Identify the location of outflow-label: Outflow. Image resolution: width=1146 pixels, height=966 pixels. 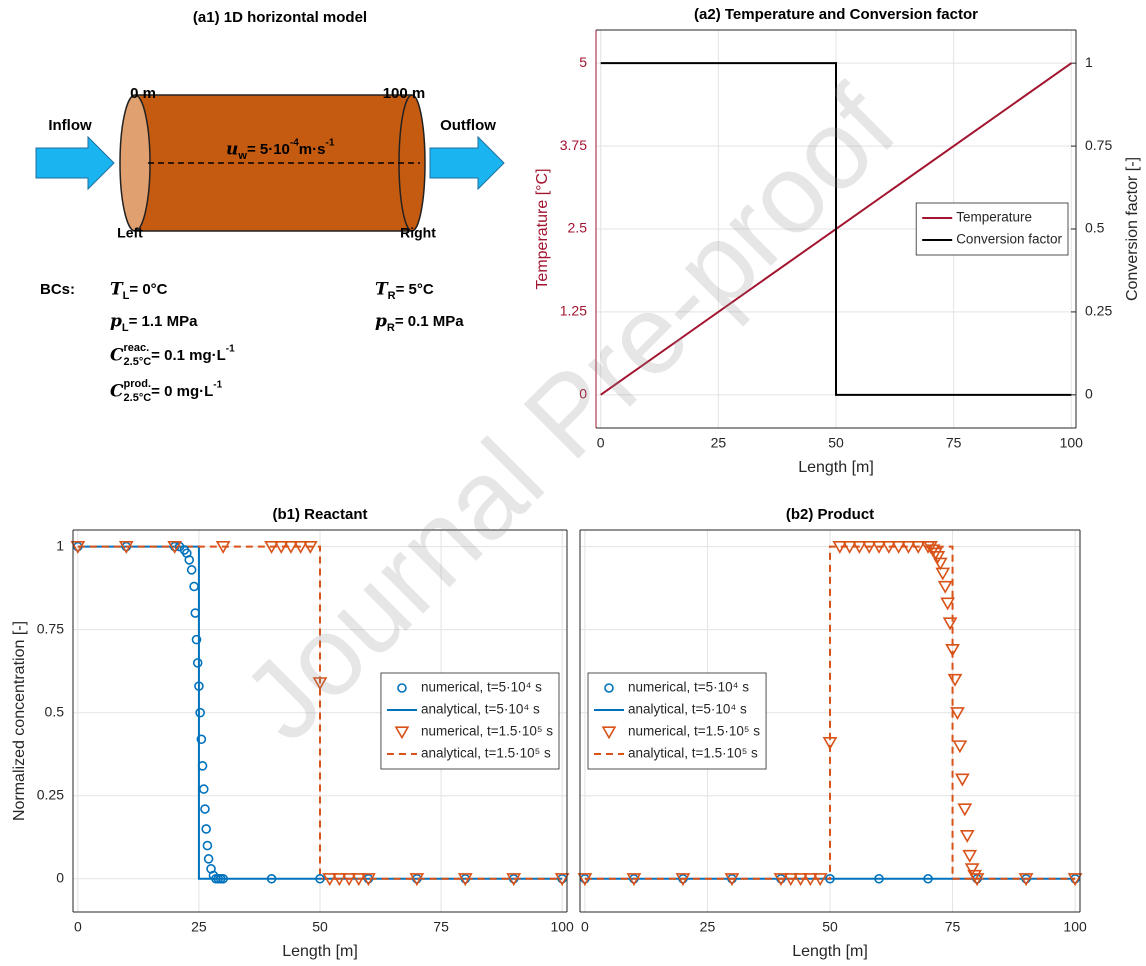
(468, 125).